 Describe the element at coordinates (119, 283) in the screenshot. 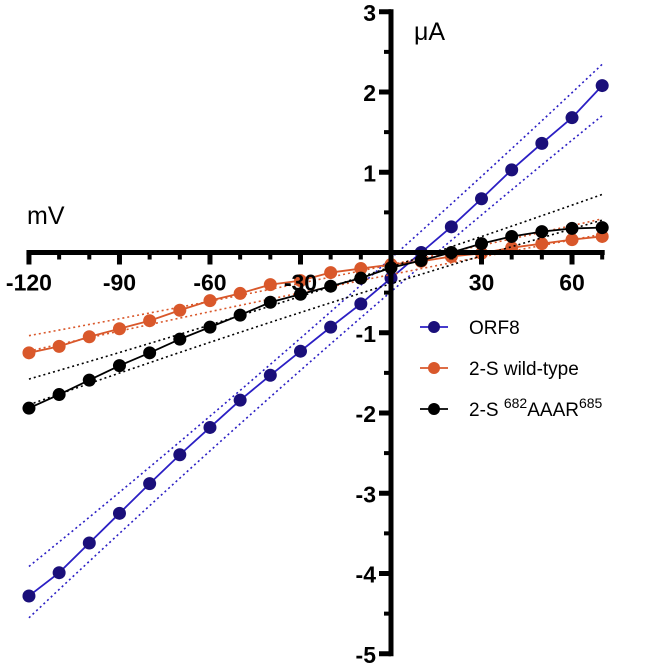

I see `x-tick-label: -90` at that location.